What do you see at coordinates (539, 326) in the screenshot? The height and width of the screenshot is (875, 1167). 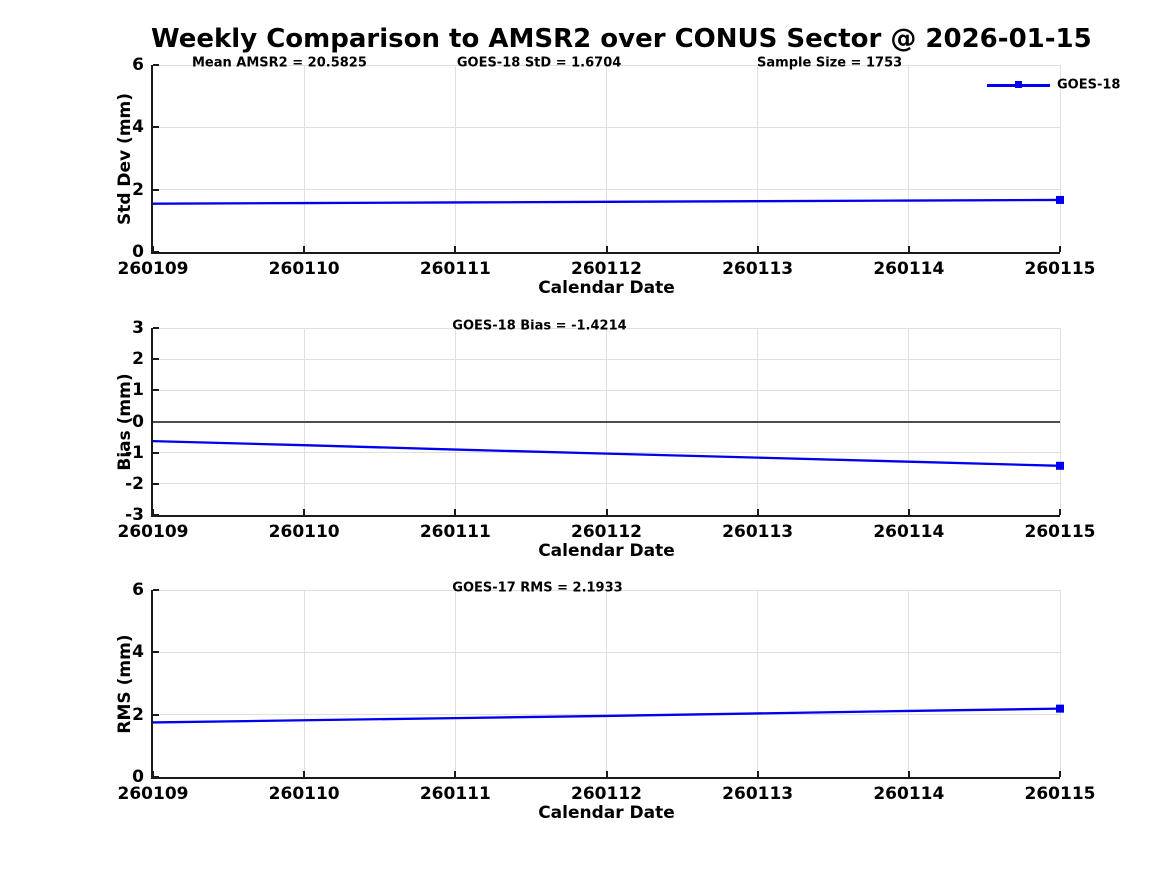 I see `stat-annotation: GOES-18 Bias = -1.4214` at bounding box center [539, 326].